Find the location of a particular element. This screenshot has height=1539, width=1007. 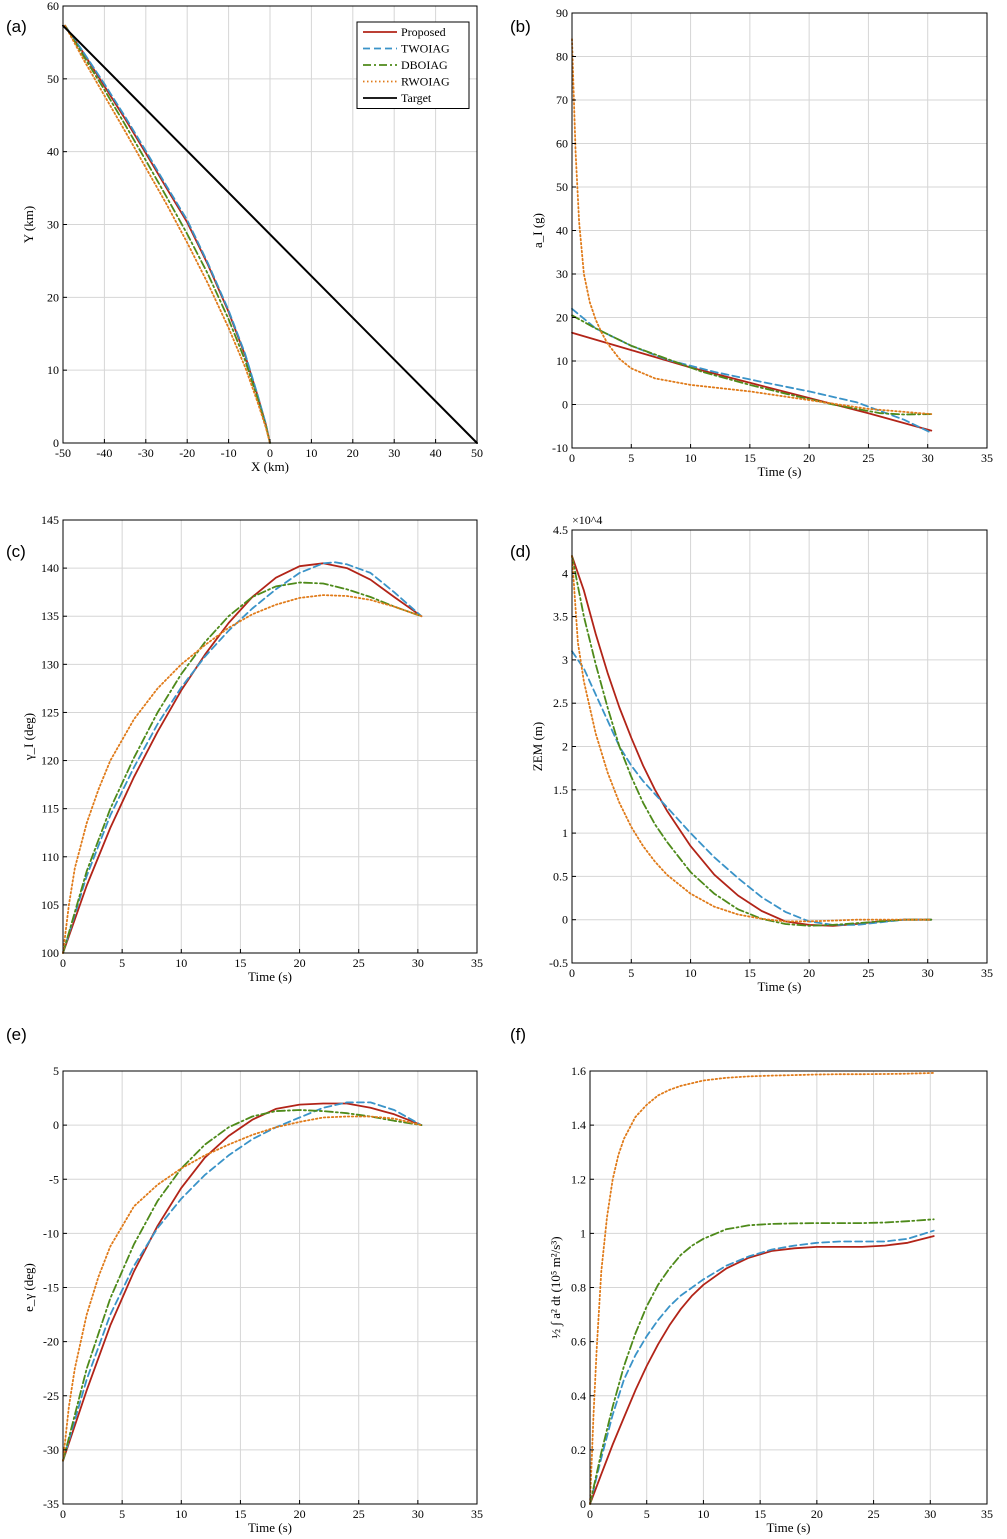

y-tick-label: -20 is located at coordinates (51, 1342).